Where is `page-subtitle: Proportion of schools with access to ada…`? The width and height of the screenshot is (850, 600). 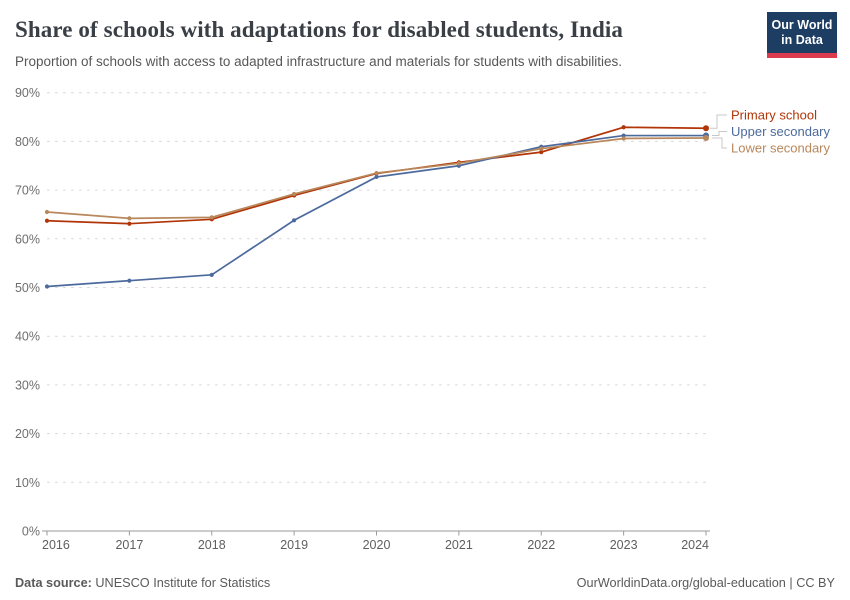
page-subtitle: Proportion of schools with access to ada… is located at coordinates (319, 61).